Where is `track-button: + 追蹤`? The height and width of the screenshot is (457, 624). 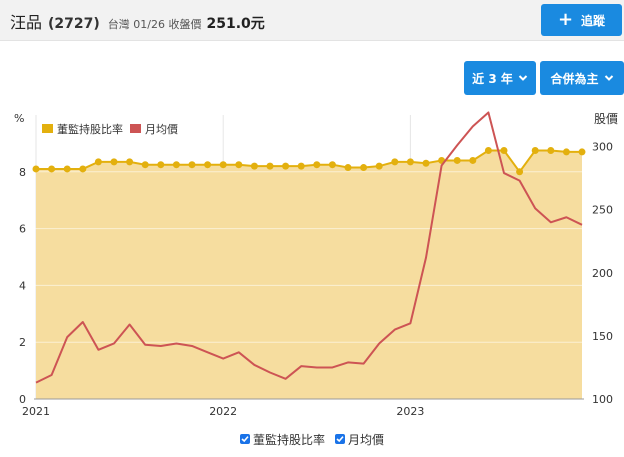
track-button: + 追蹤 is located at coordinates (581, 20).